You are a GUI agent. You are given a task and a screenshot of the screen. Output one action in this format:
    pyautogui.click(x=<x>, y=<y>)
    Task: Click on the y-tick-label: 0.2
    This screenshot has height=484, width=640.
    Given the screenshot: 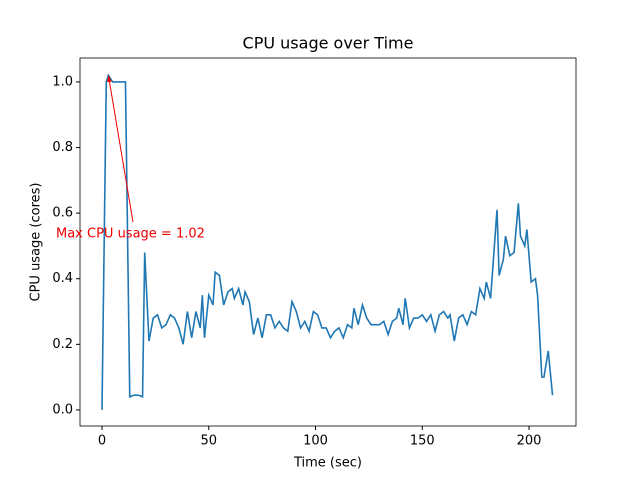 What is the action you would take?
    pyautogui.click(x=62, y=344)
    